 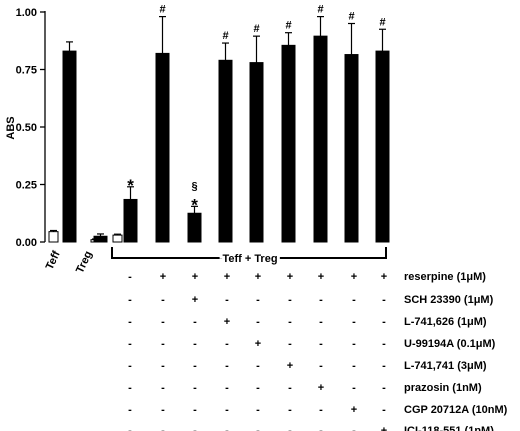 I want to click on group-label: Teff + Treg, so click(x=249, y=259).